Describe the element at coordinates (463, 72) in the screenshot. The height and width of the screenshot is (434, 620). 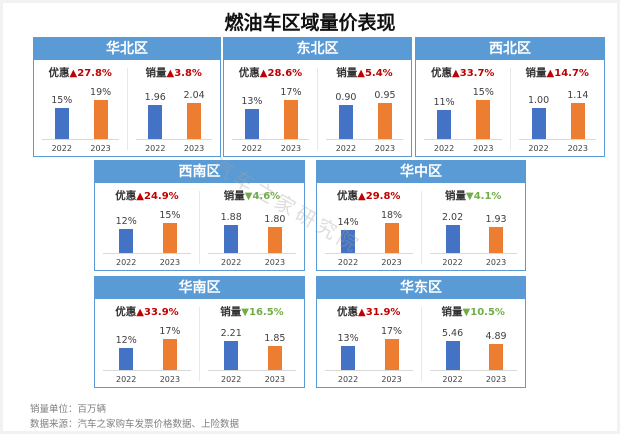
I see `discount-title: 优惠▲33.7%` at that location.